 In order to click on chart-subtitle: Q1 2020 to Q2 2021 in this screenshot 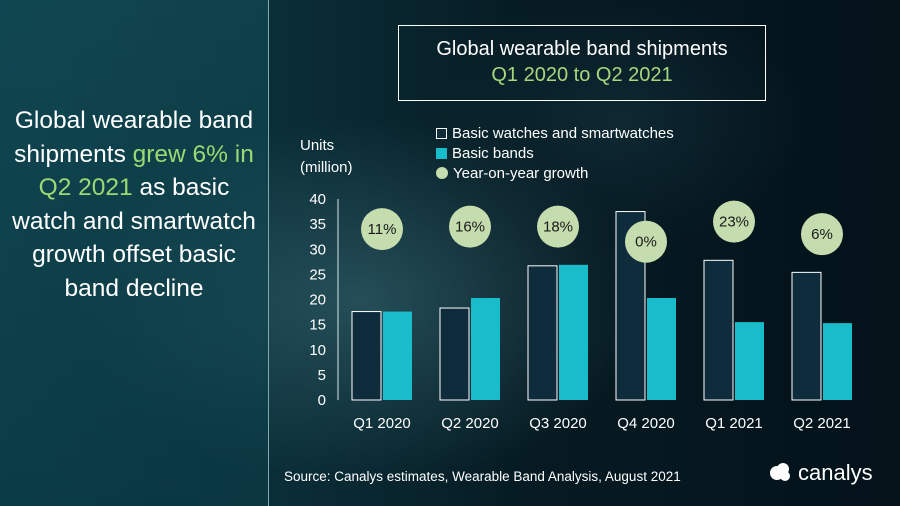, I will do `click(582, 75)`.